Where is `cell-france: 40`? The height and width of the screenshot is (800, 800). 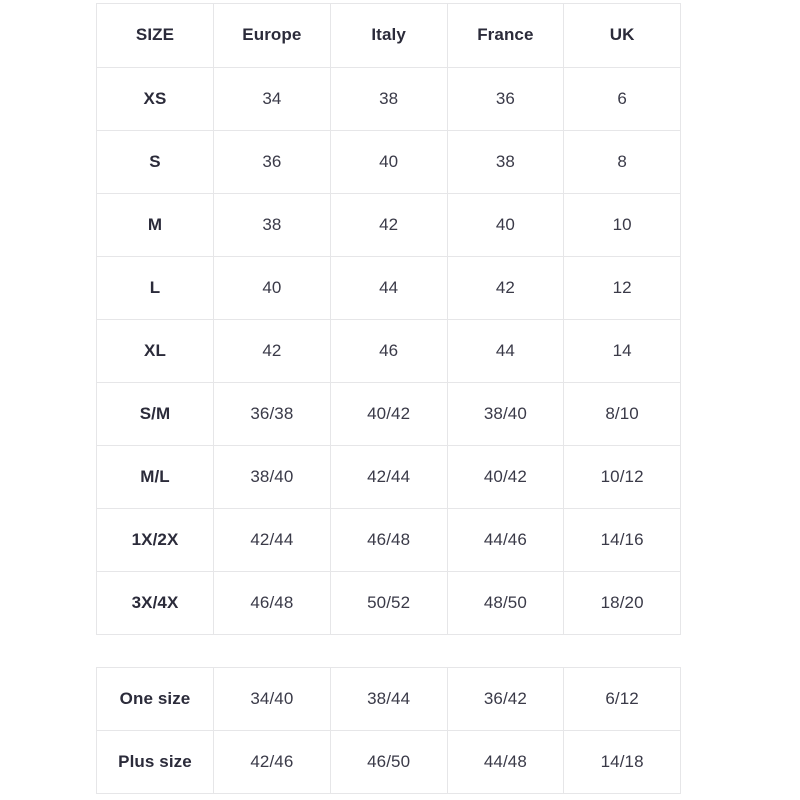 cell-france: 40 is located at coordinates (505, 225).